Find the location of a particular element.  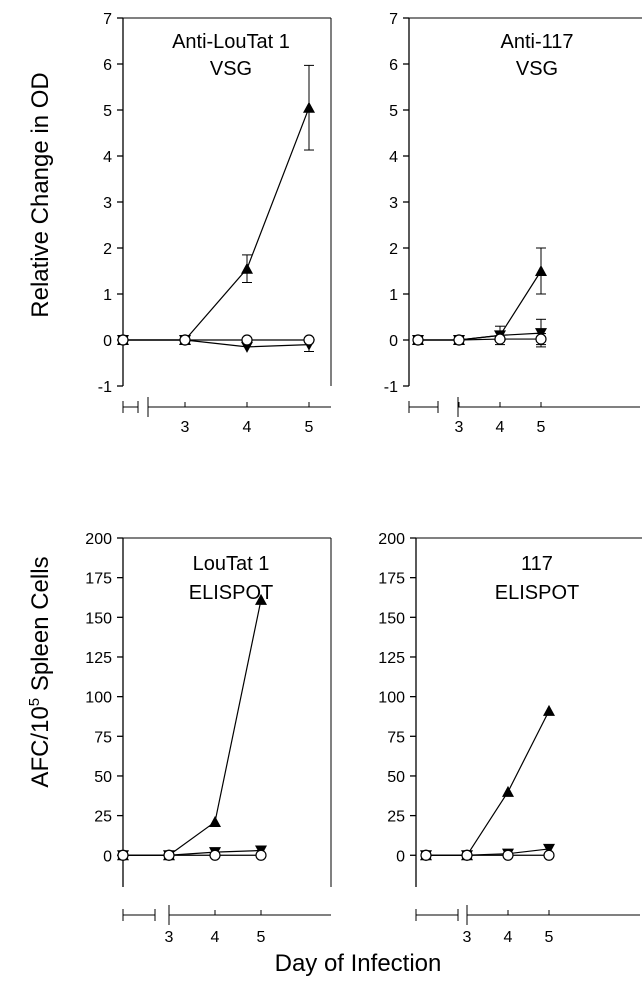

y-axis-title-bottom: AFC/105 Spleen Cells is located at coordinates (40, 671).